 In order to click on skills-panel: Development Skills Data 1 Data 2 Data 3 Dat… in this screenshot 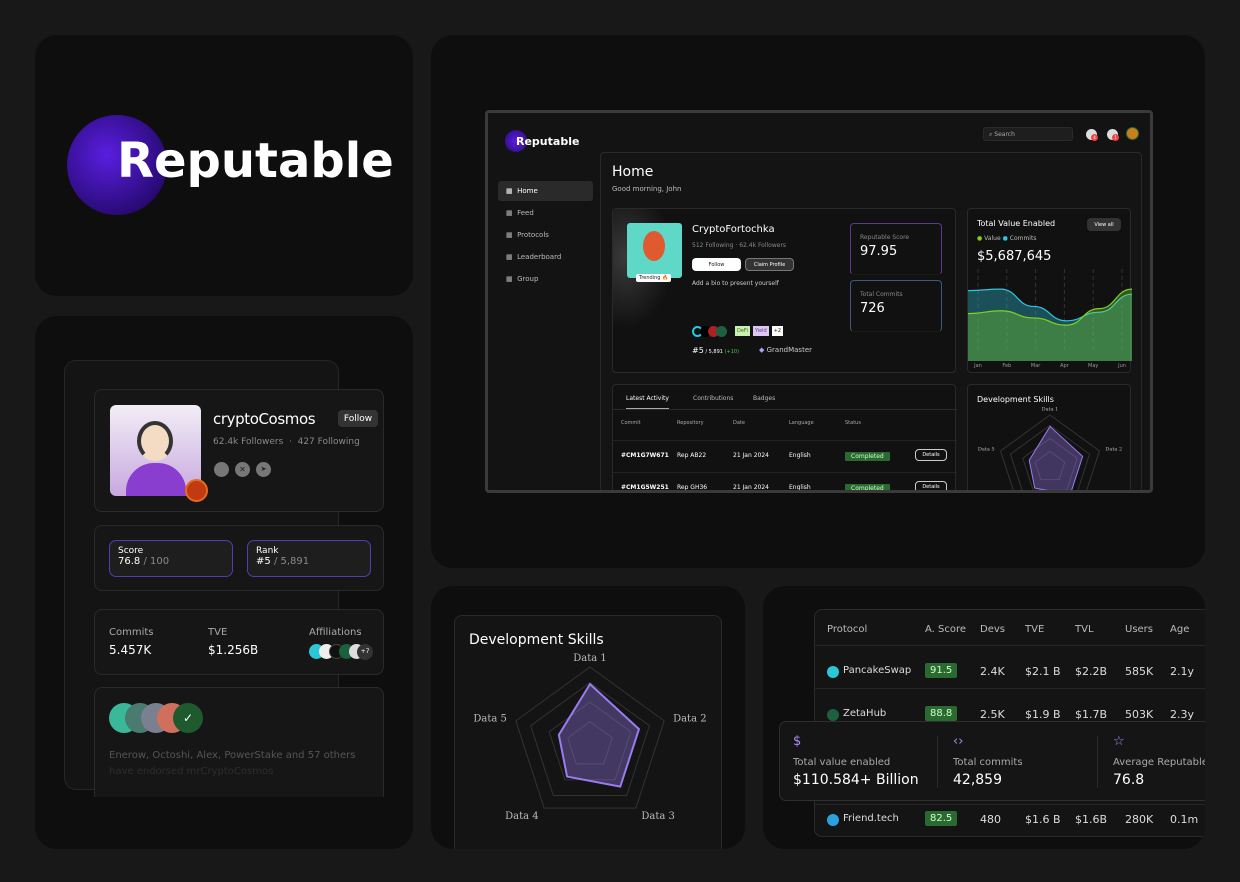, I will do `click(588, 717)`.